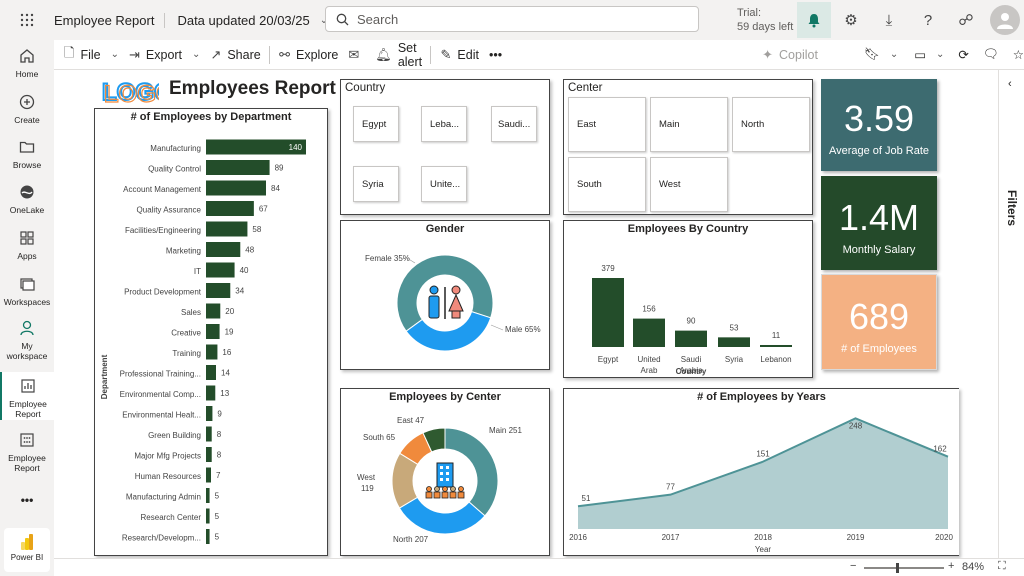  What do you see at coordinates (897, 568) in the screenshot?
I see `zoom-slider-handle` at bounding box center [897, 568].